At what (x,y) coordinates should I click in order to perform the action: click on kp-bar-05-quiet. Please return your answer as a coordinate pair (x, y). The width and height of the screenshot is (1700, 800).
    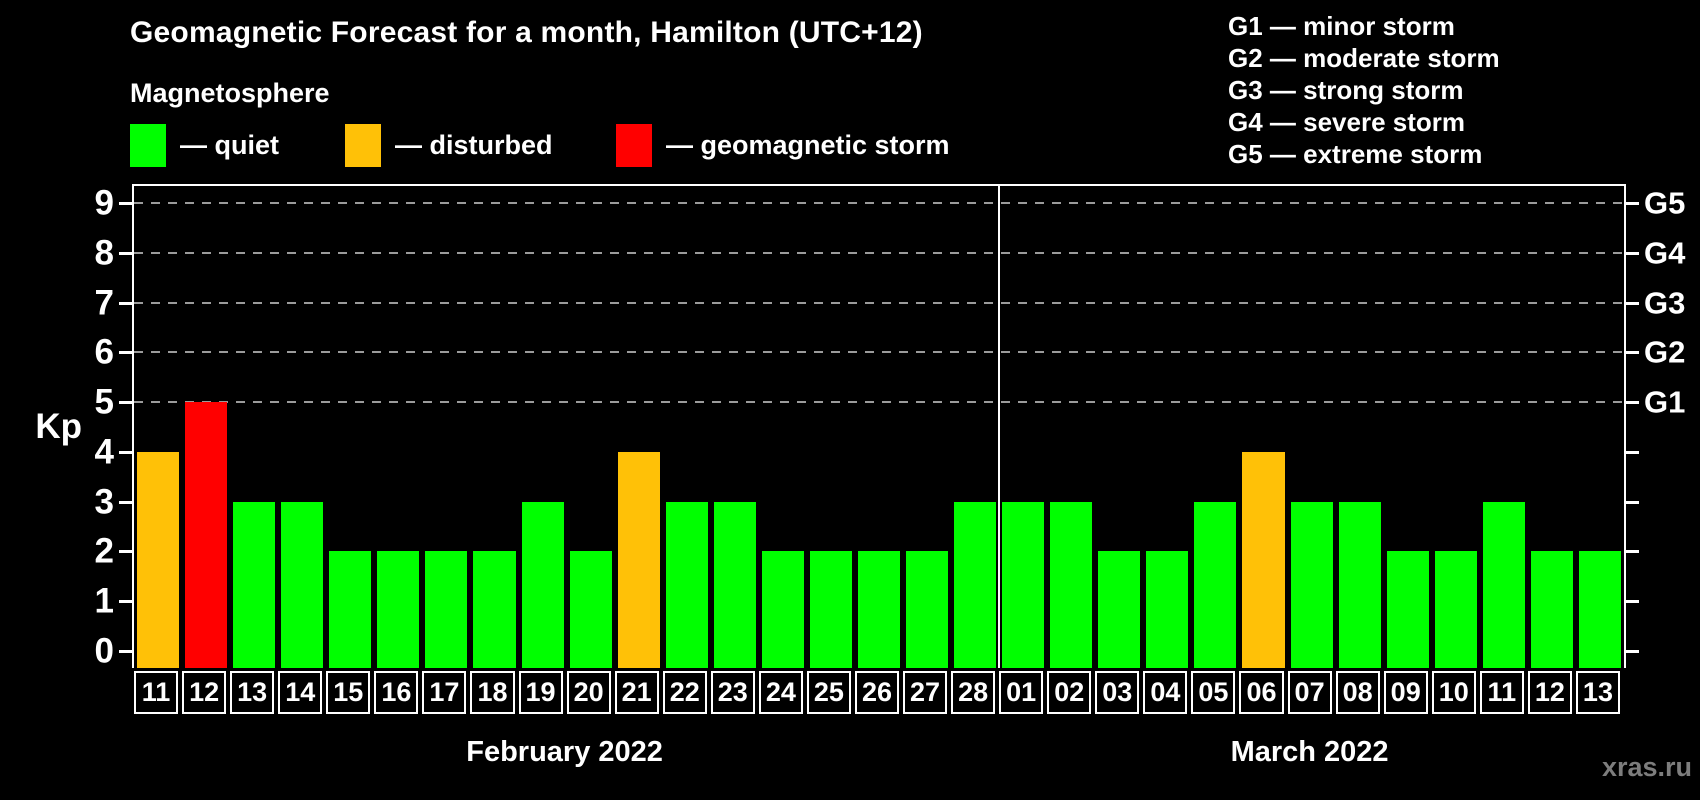
    Looking at the image, I should click on (1215, 584).